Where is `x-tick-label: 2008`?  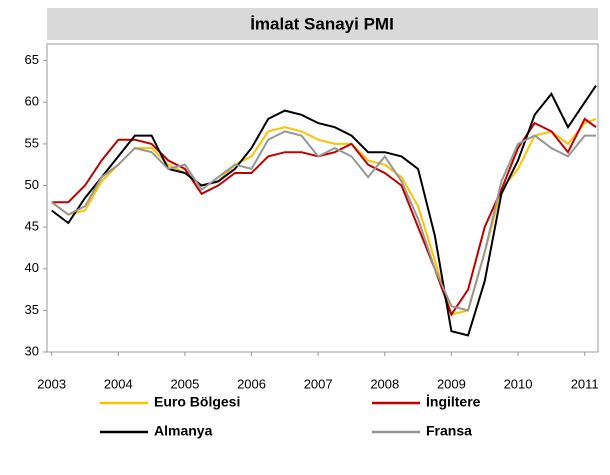 x-tick-label: 2008 is located at coordinates (384, 383).